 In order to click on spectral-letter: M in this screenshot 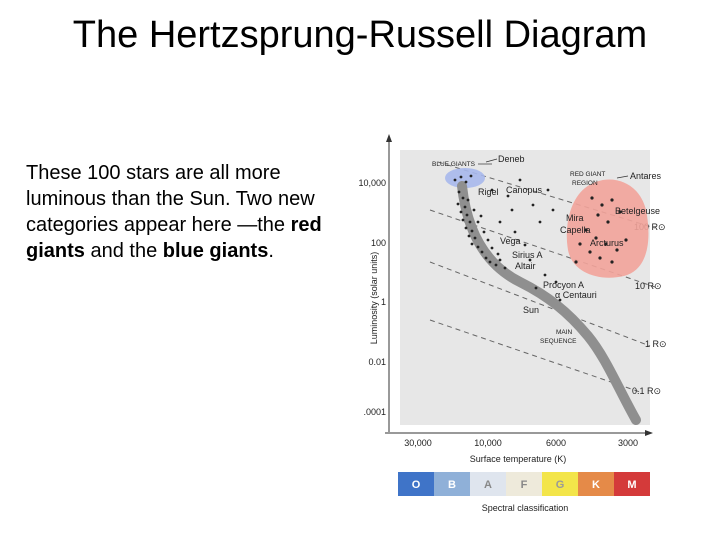, I will do `click(631, 485)`.